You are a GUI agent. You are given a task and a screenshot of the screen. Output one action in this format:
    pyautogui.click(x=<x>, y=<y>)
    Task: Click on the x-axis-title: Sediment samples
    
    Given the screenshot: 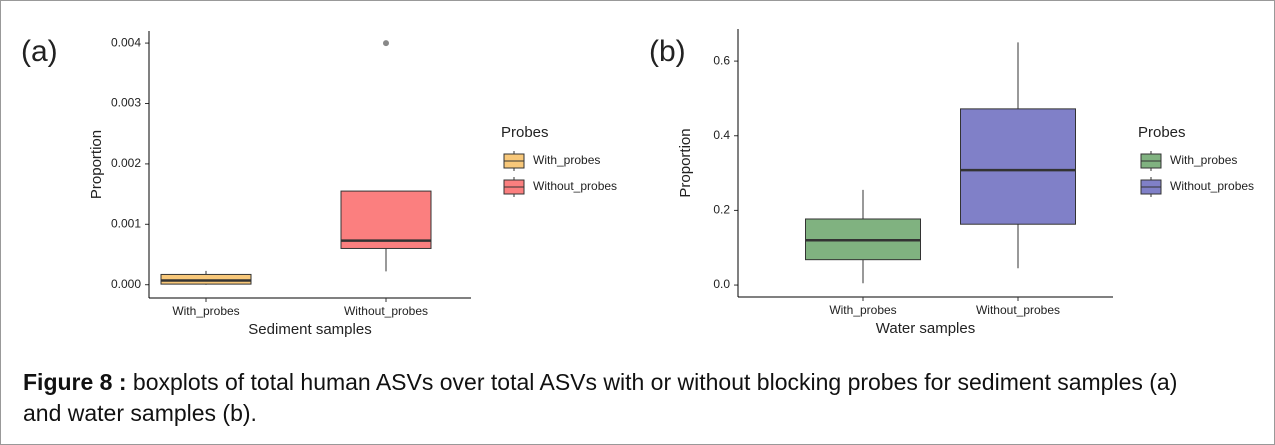 What is the action you would take?
    pyautogui.click(x=309, y=329)
    